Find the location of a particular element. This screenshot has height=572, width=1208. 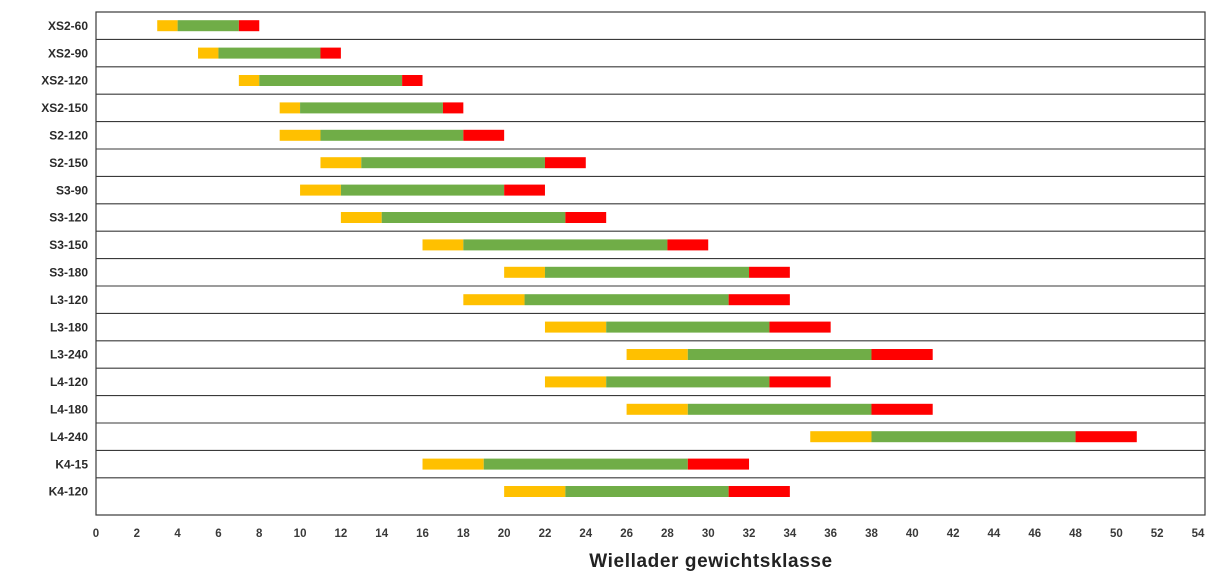

x-axis-title: Wiellader gewichtsklasse is located at coordinates (710, 561).